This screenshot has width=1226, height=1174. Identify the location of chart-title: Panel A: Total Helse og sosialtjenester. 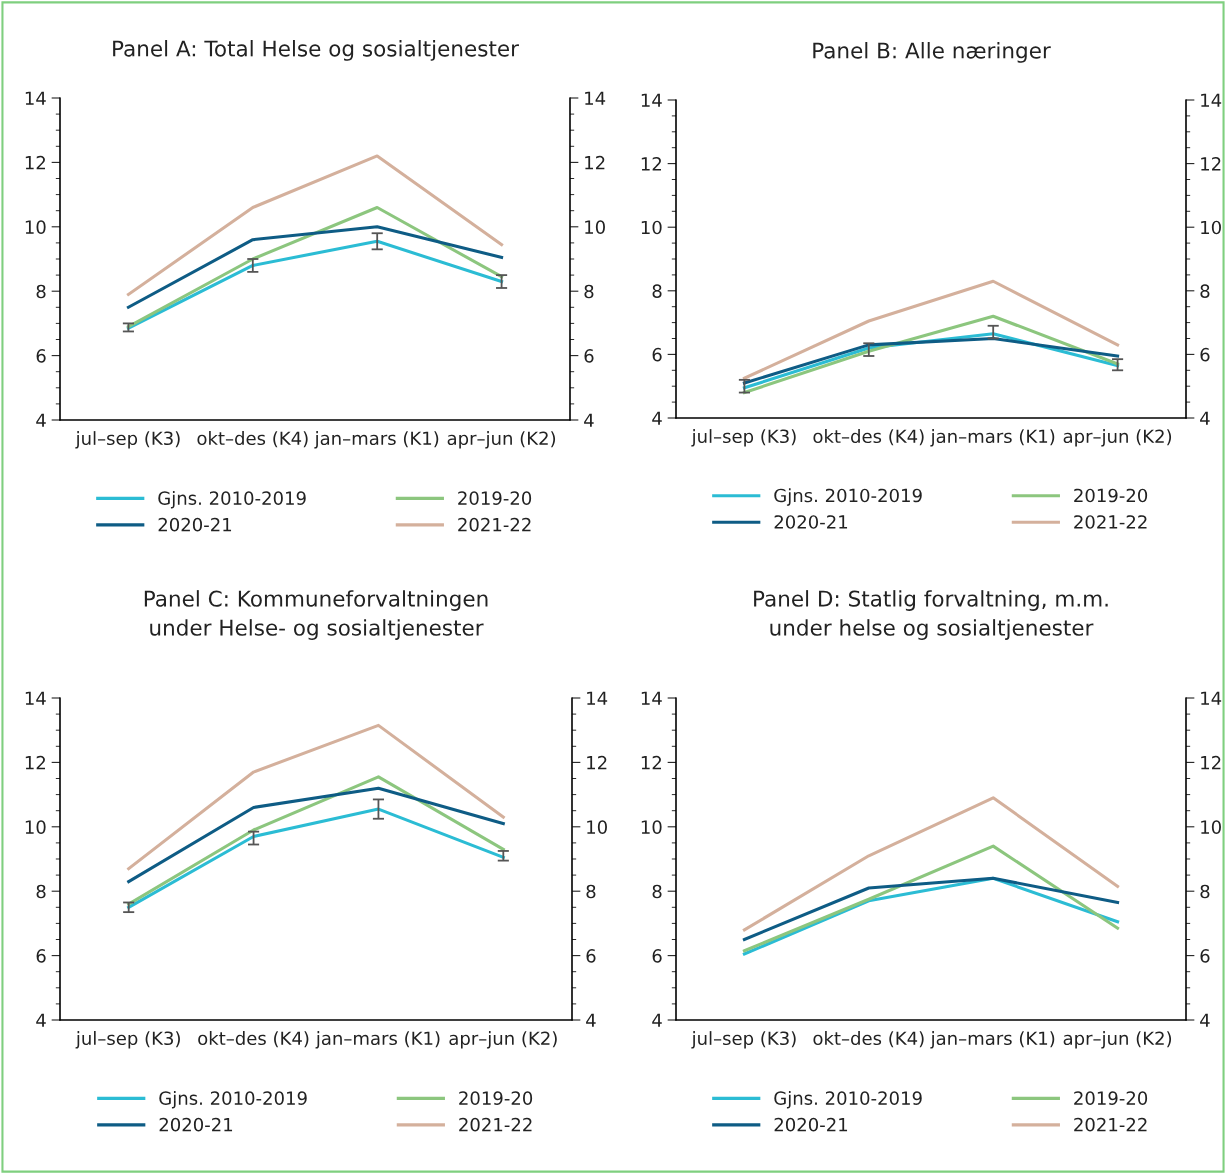
(316, 50).